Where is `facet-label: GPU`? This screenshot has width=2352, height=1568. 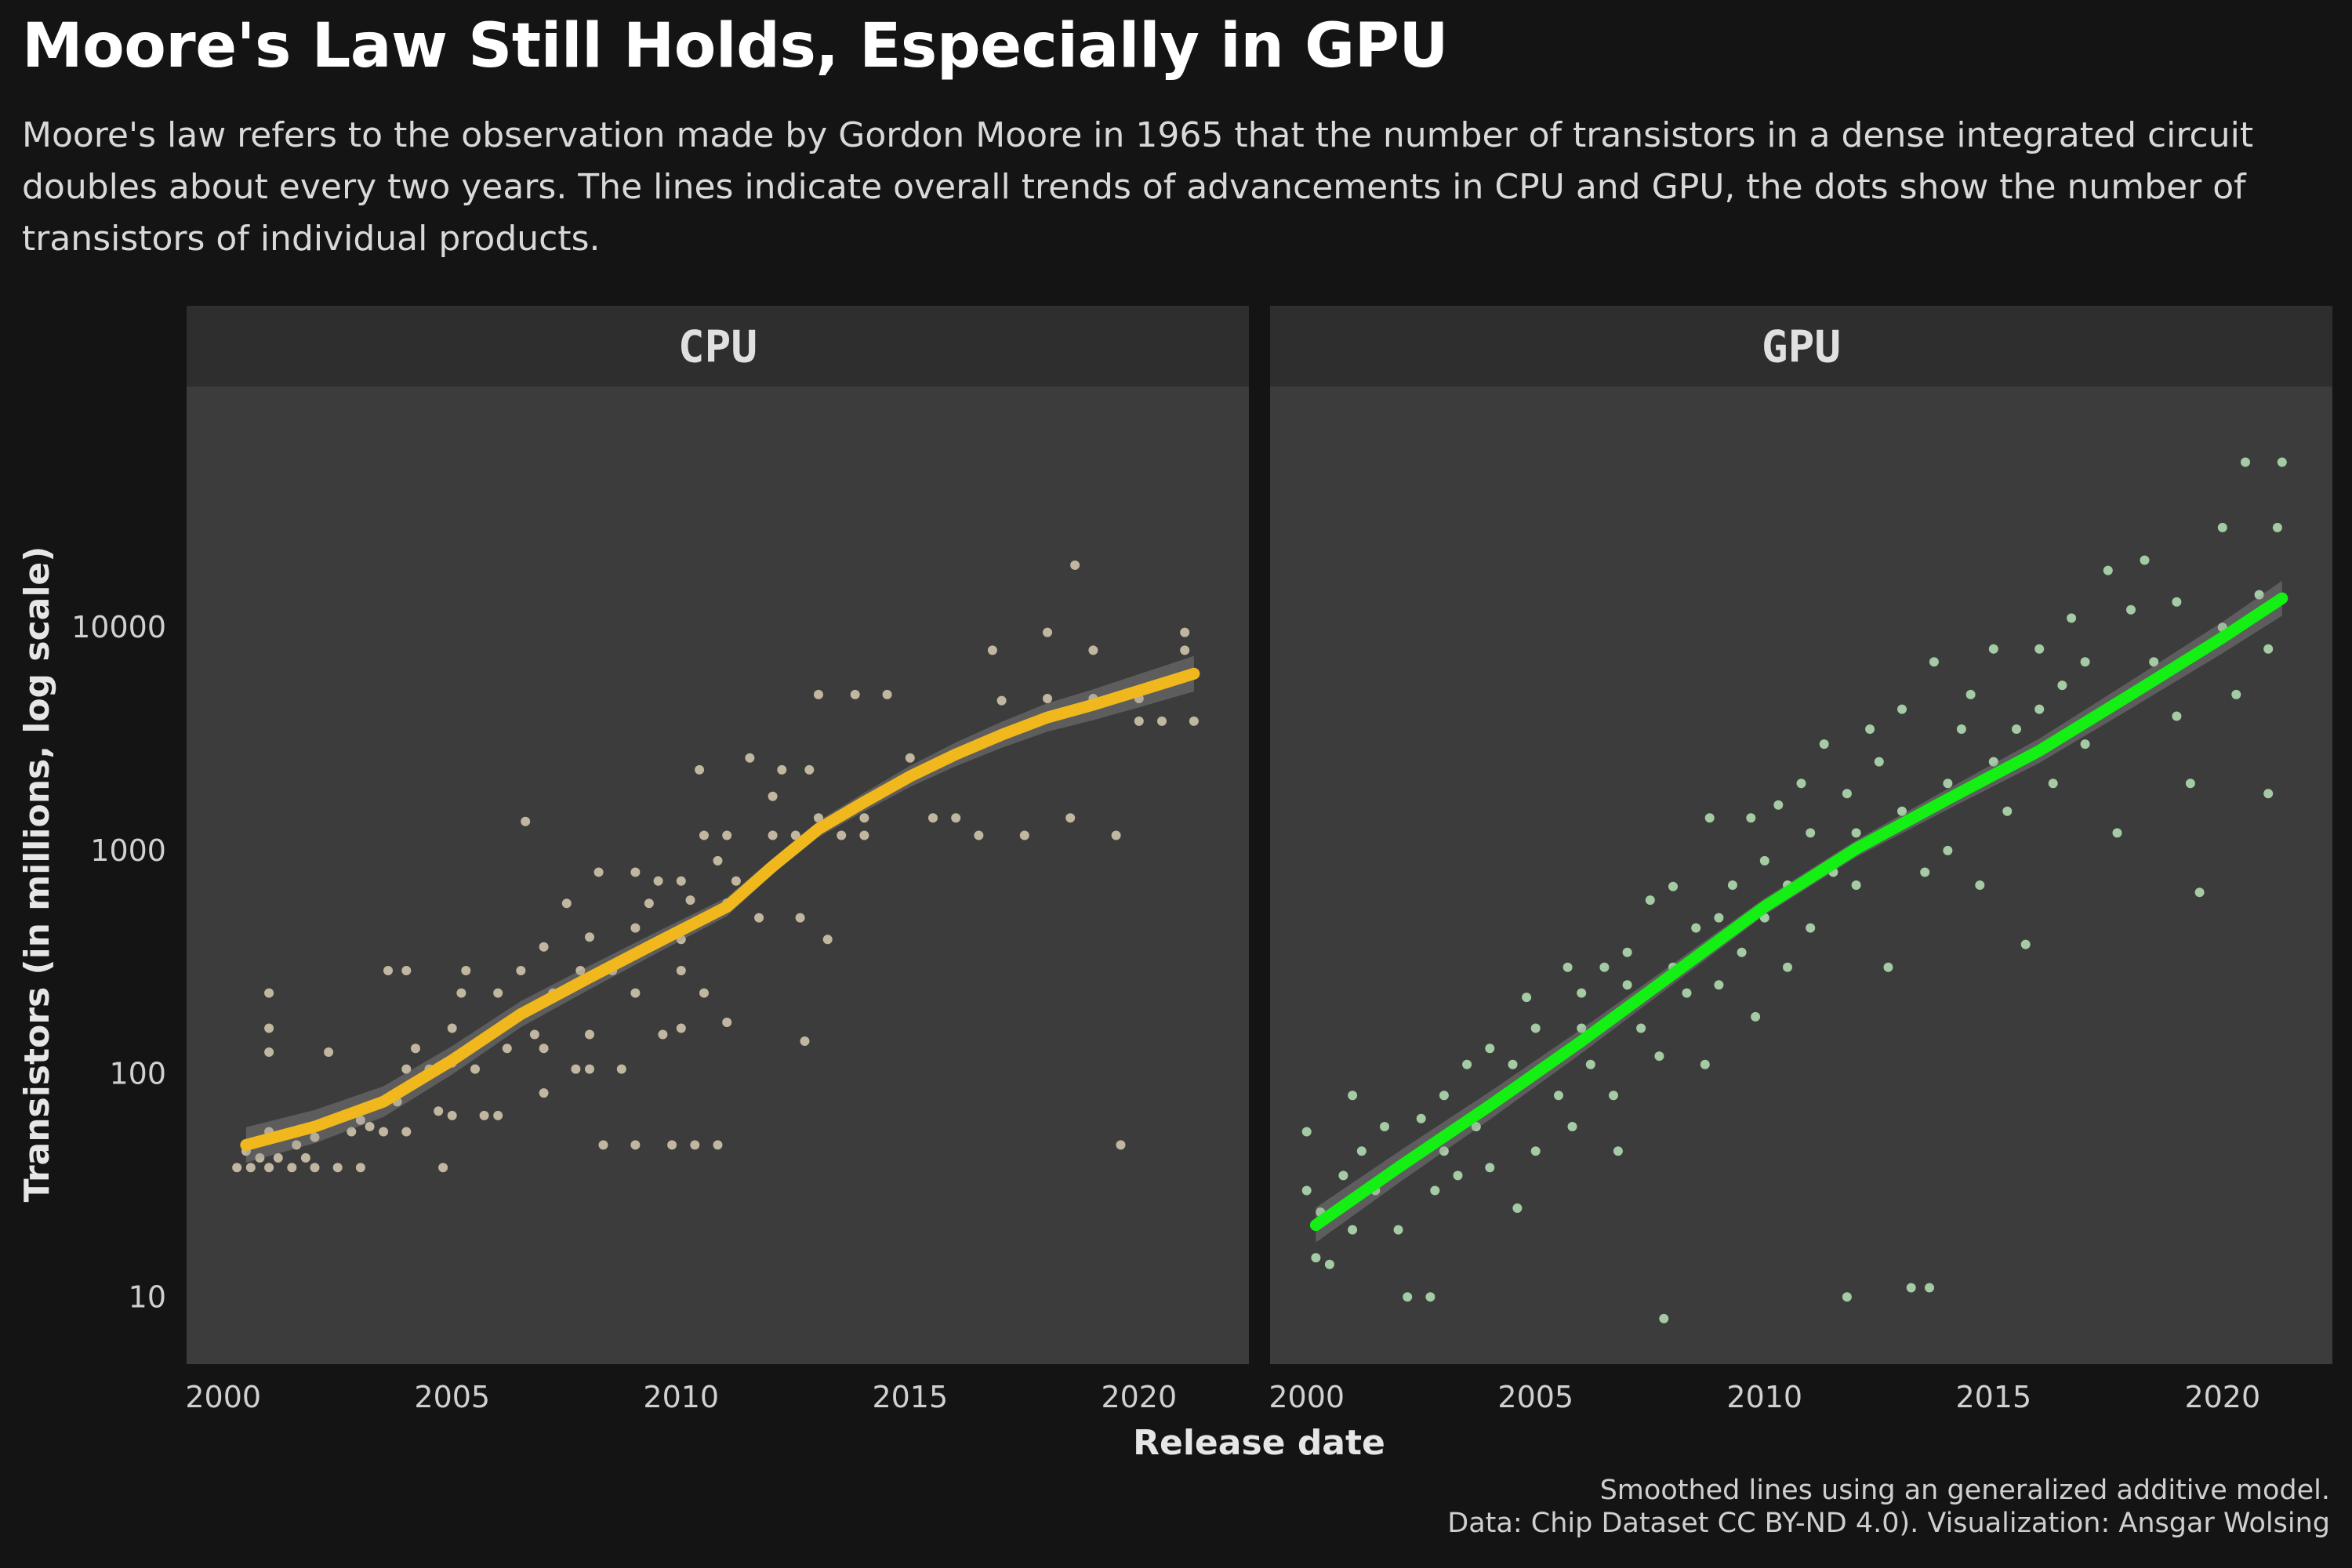
facet-label: GPU is located at coordinates (1801, 347).